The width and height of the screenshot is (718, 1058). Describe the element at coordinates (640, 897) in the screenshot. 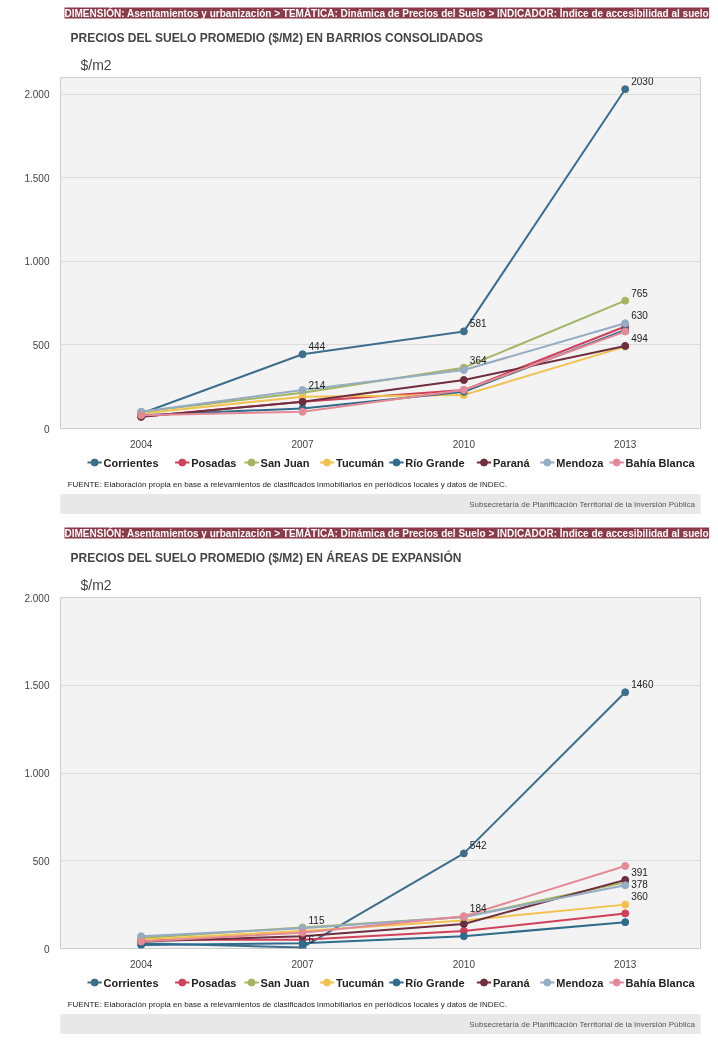

I see `data-label: 360` at that location.